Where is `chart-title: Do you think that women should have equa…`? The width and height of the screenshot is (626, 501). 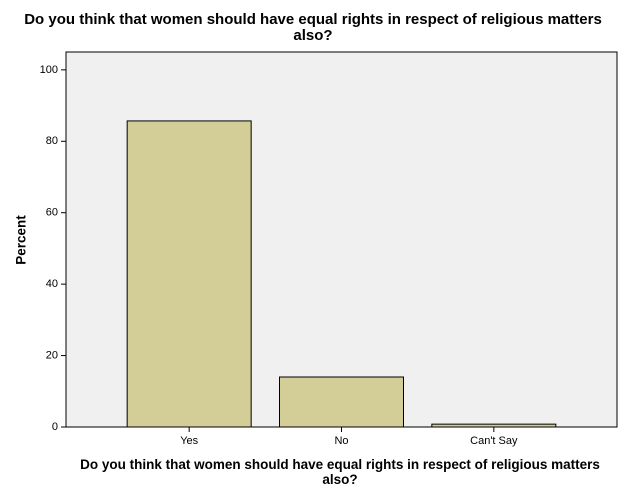 chart-title: Do you think that women should have equa… is located at coordinates (313, 27).